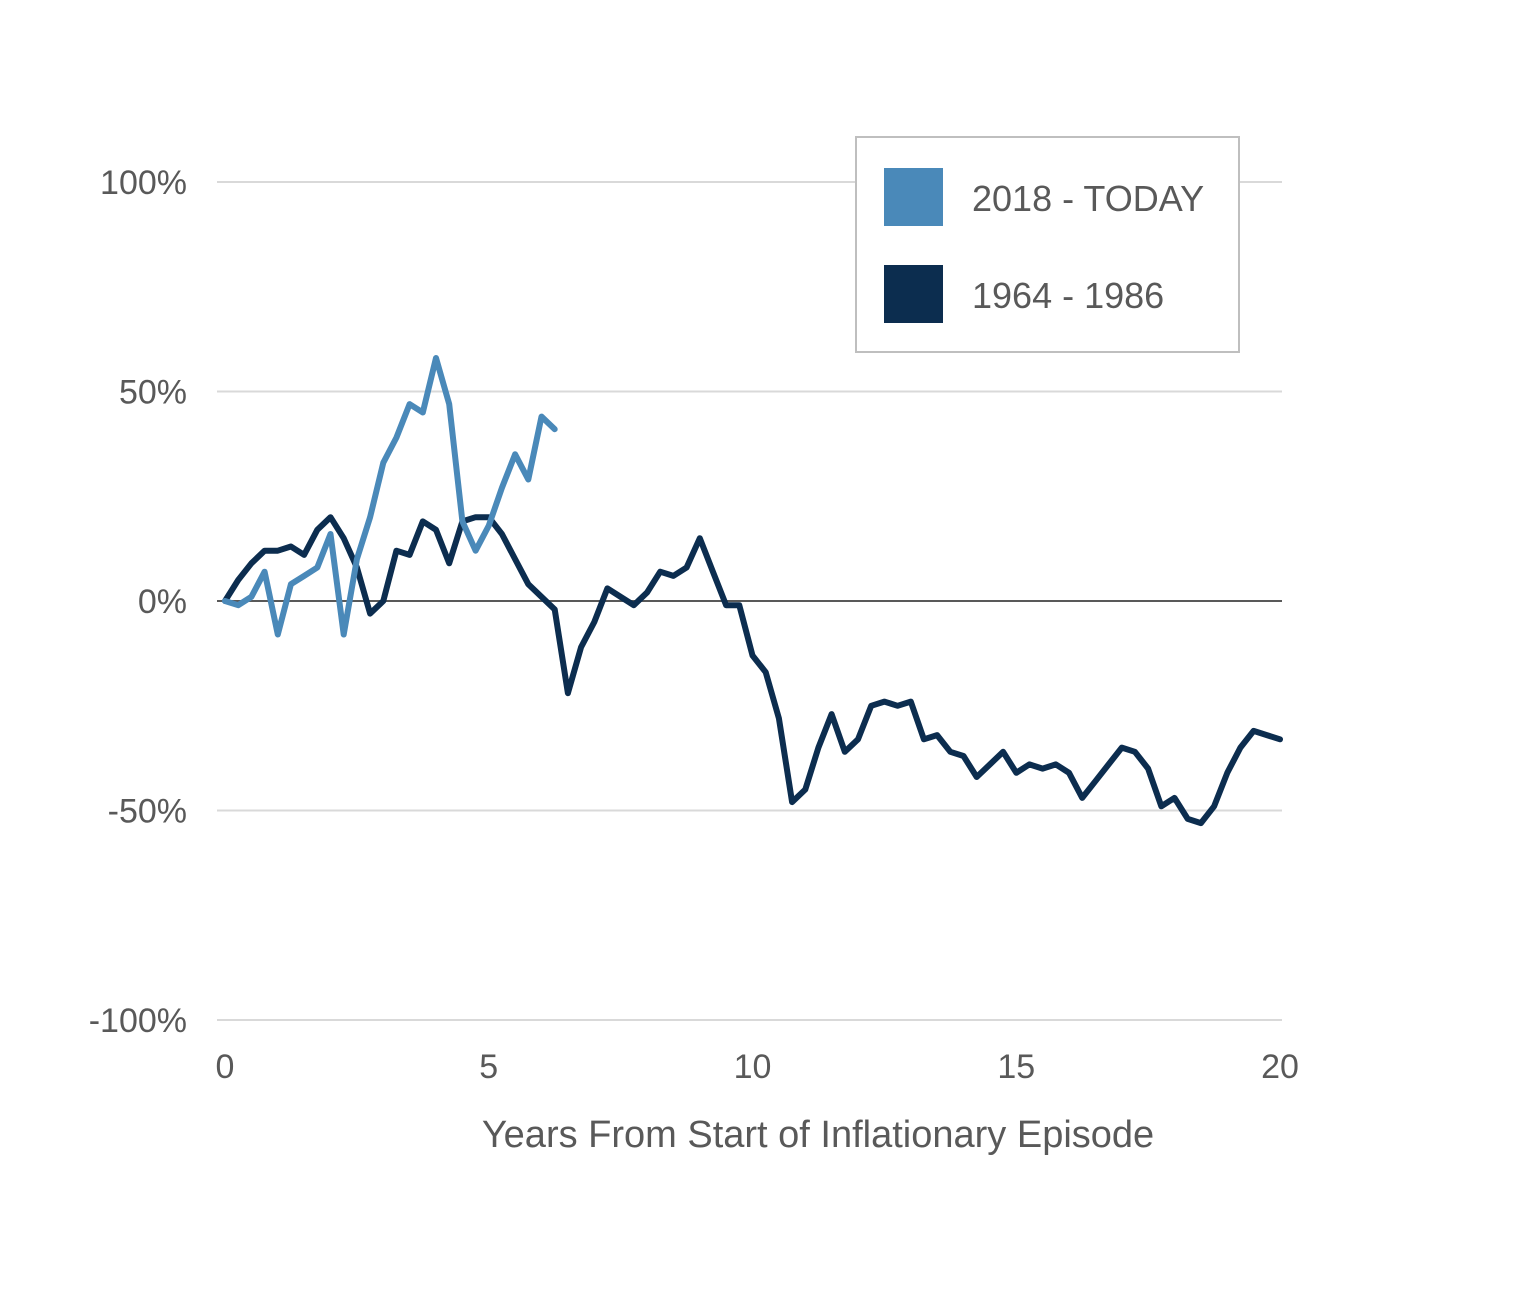 The height and width of the screenshot is (1302, 1537). I want to click on legend-label: 2018 - TODAY, so click(1088, 198).